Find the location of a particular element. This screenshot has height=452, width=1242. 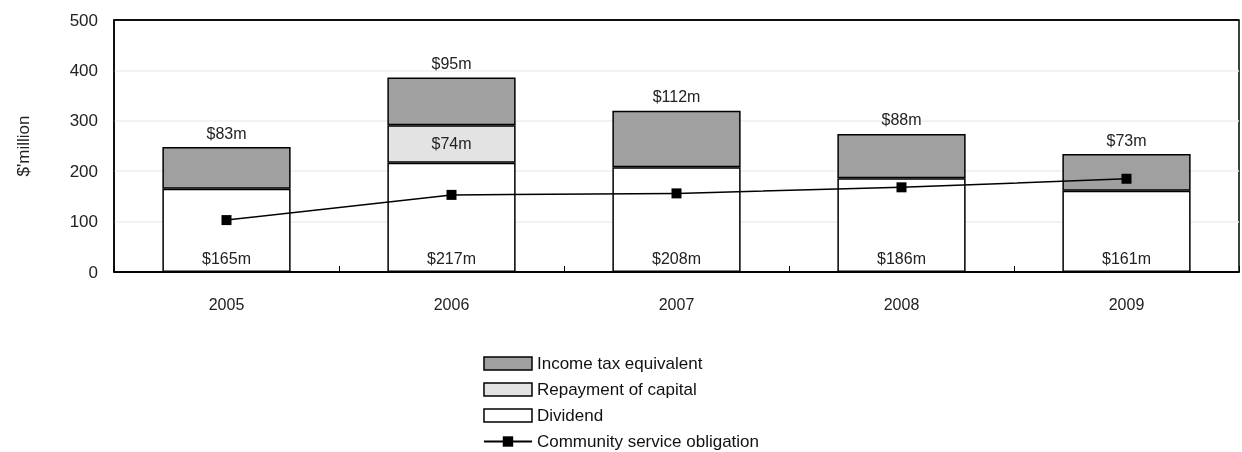

data-label: $165m is located at coordinates (226, 258).